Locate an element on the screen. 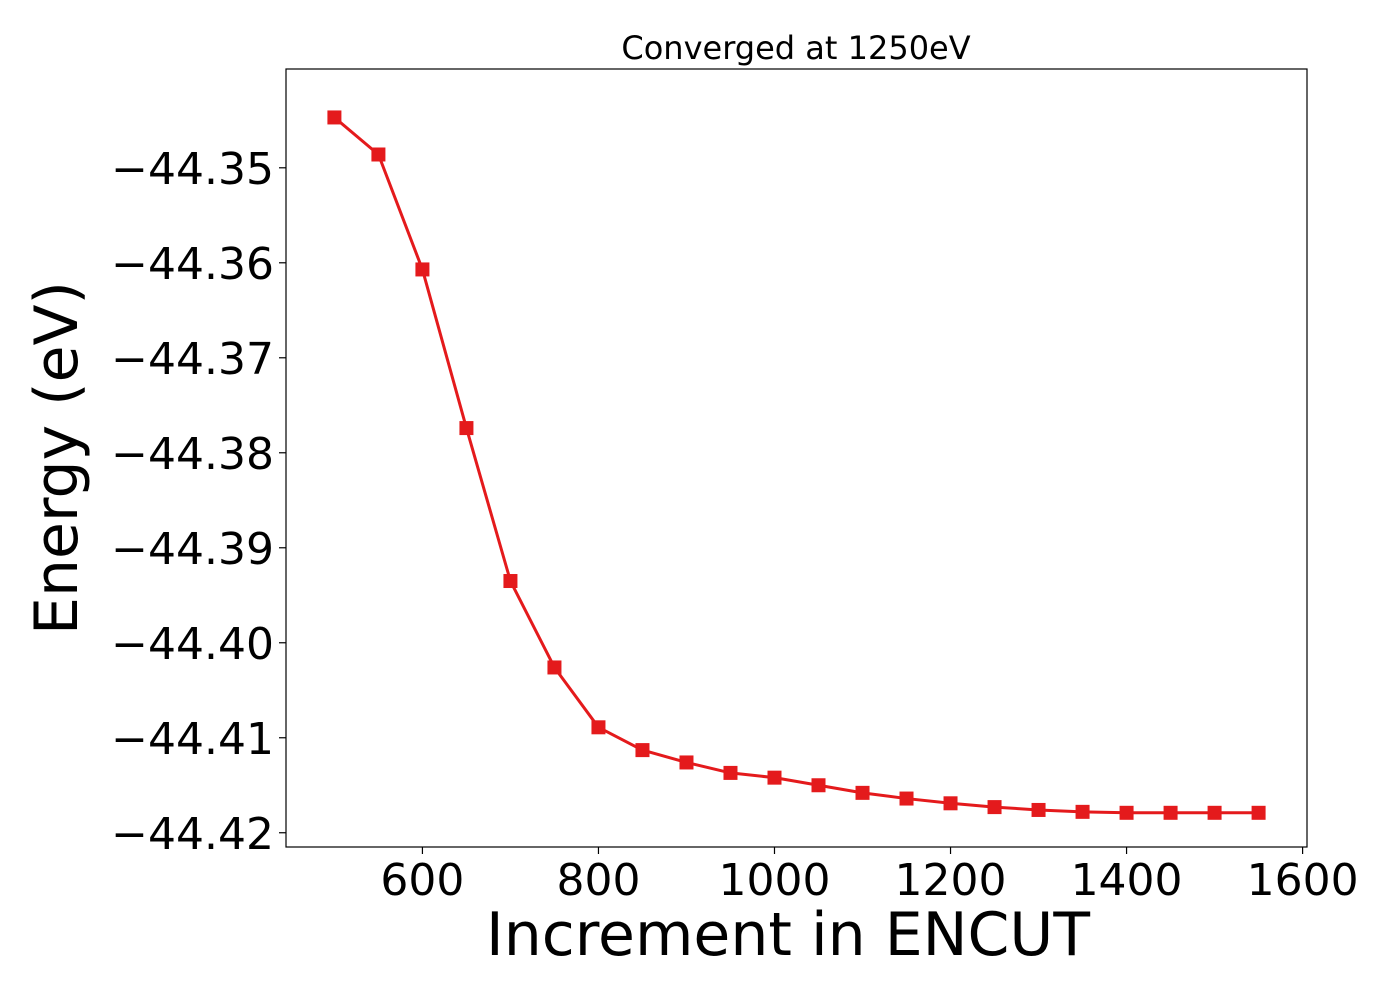 The width and height of the screenshot is (1400, 1000). x-axis-ticks: 600 800 1000 1200 1400 1600 is located at coordinates (869, 876).